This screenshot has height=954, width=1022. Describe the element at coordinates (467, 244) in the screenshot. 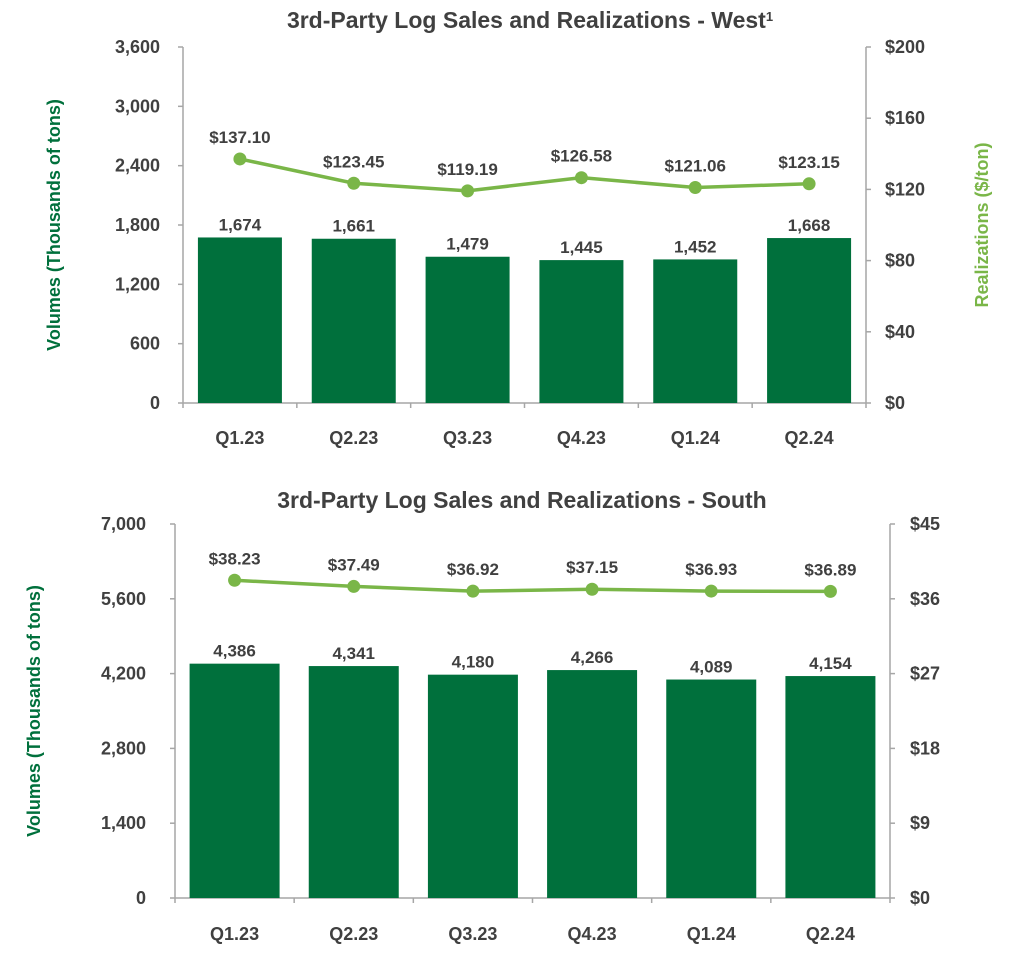

I see `west-bar-value-label: 1,479` at that location.